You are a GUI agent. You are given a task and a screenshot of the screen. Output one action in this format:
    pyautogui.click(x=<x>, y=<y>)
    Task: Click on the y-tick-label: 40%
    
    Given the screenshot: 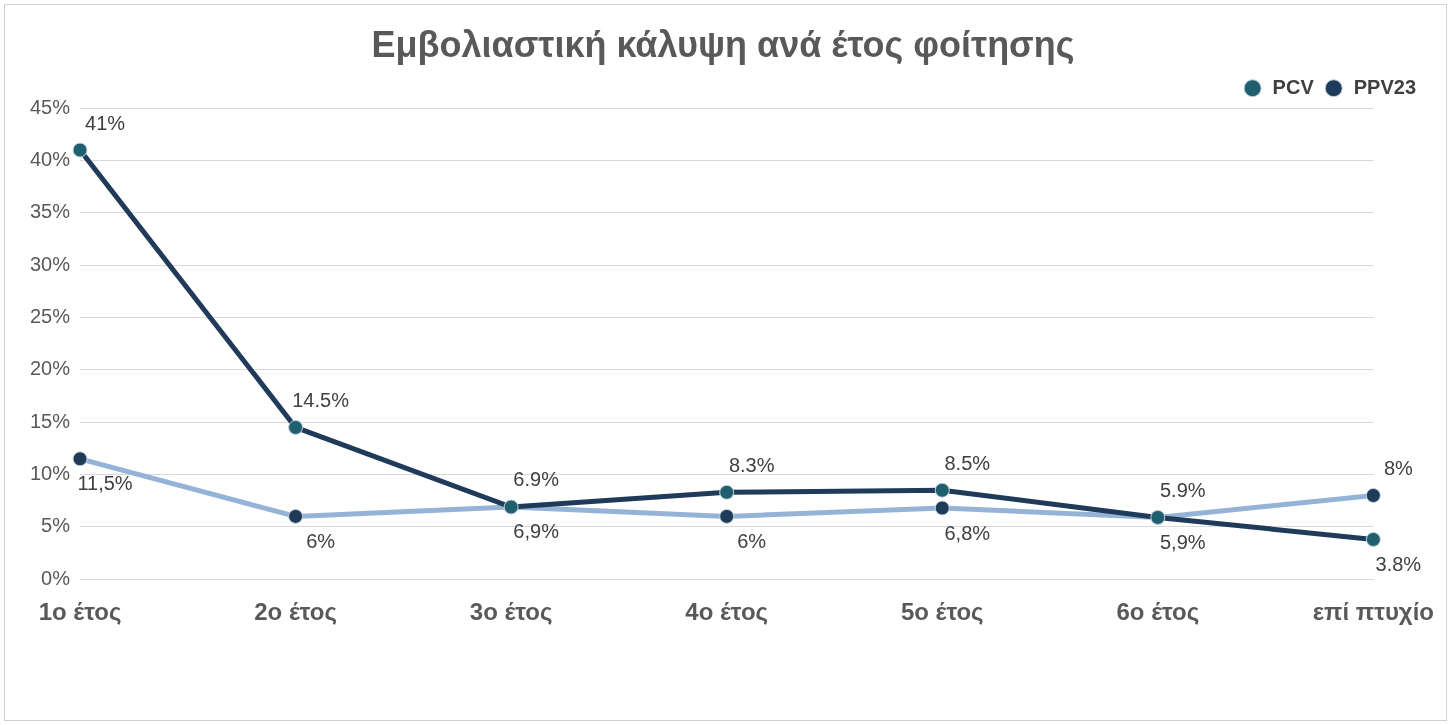 What is the action you would take?
    pyautogui.click(x=50, y=159)
    